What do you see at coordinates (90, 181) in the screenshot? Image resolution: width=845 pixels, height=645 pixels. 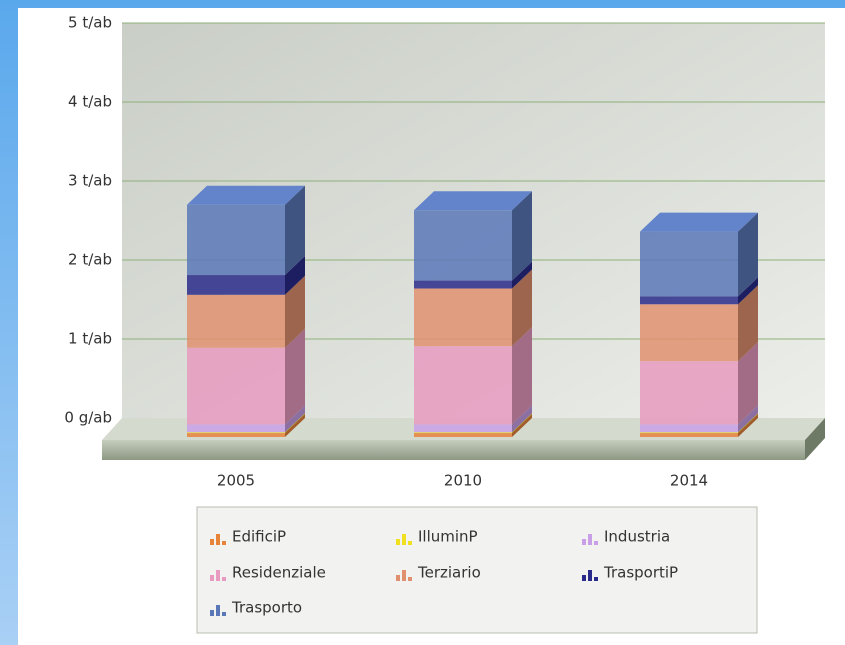 I see `y-tick-label: 3 t/ab` at bounding box center [90, 181].